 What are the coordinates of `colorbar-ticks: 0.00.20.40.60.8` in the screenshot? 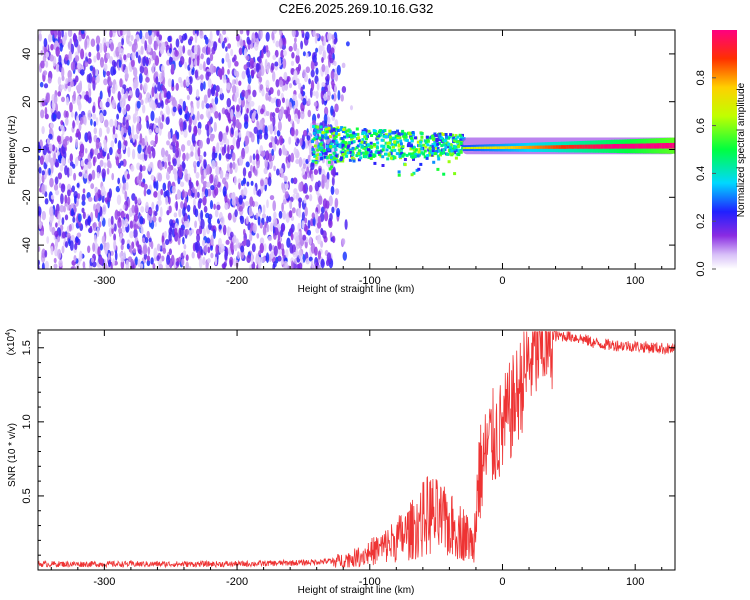 It's located at (705, 173).